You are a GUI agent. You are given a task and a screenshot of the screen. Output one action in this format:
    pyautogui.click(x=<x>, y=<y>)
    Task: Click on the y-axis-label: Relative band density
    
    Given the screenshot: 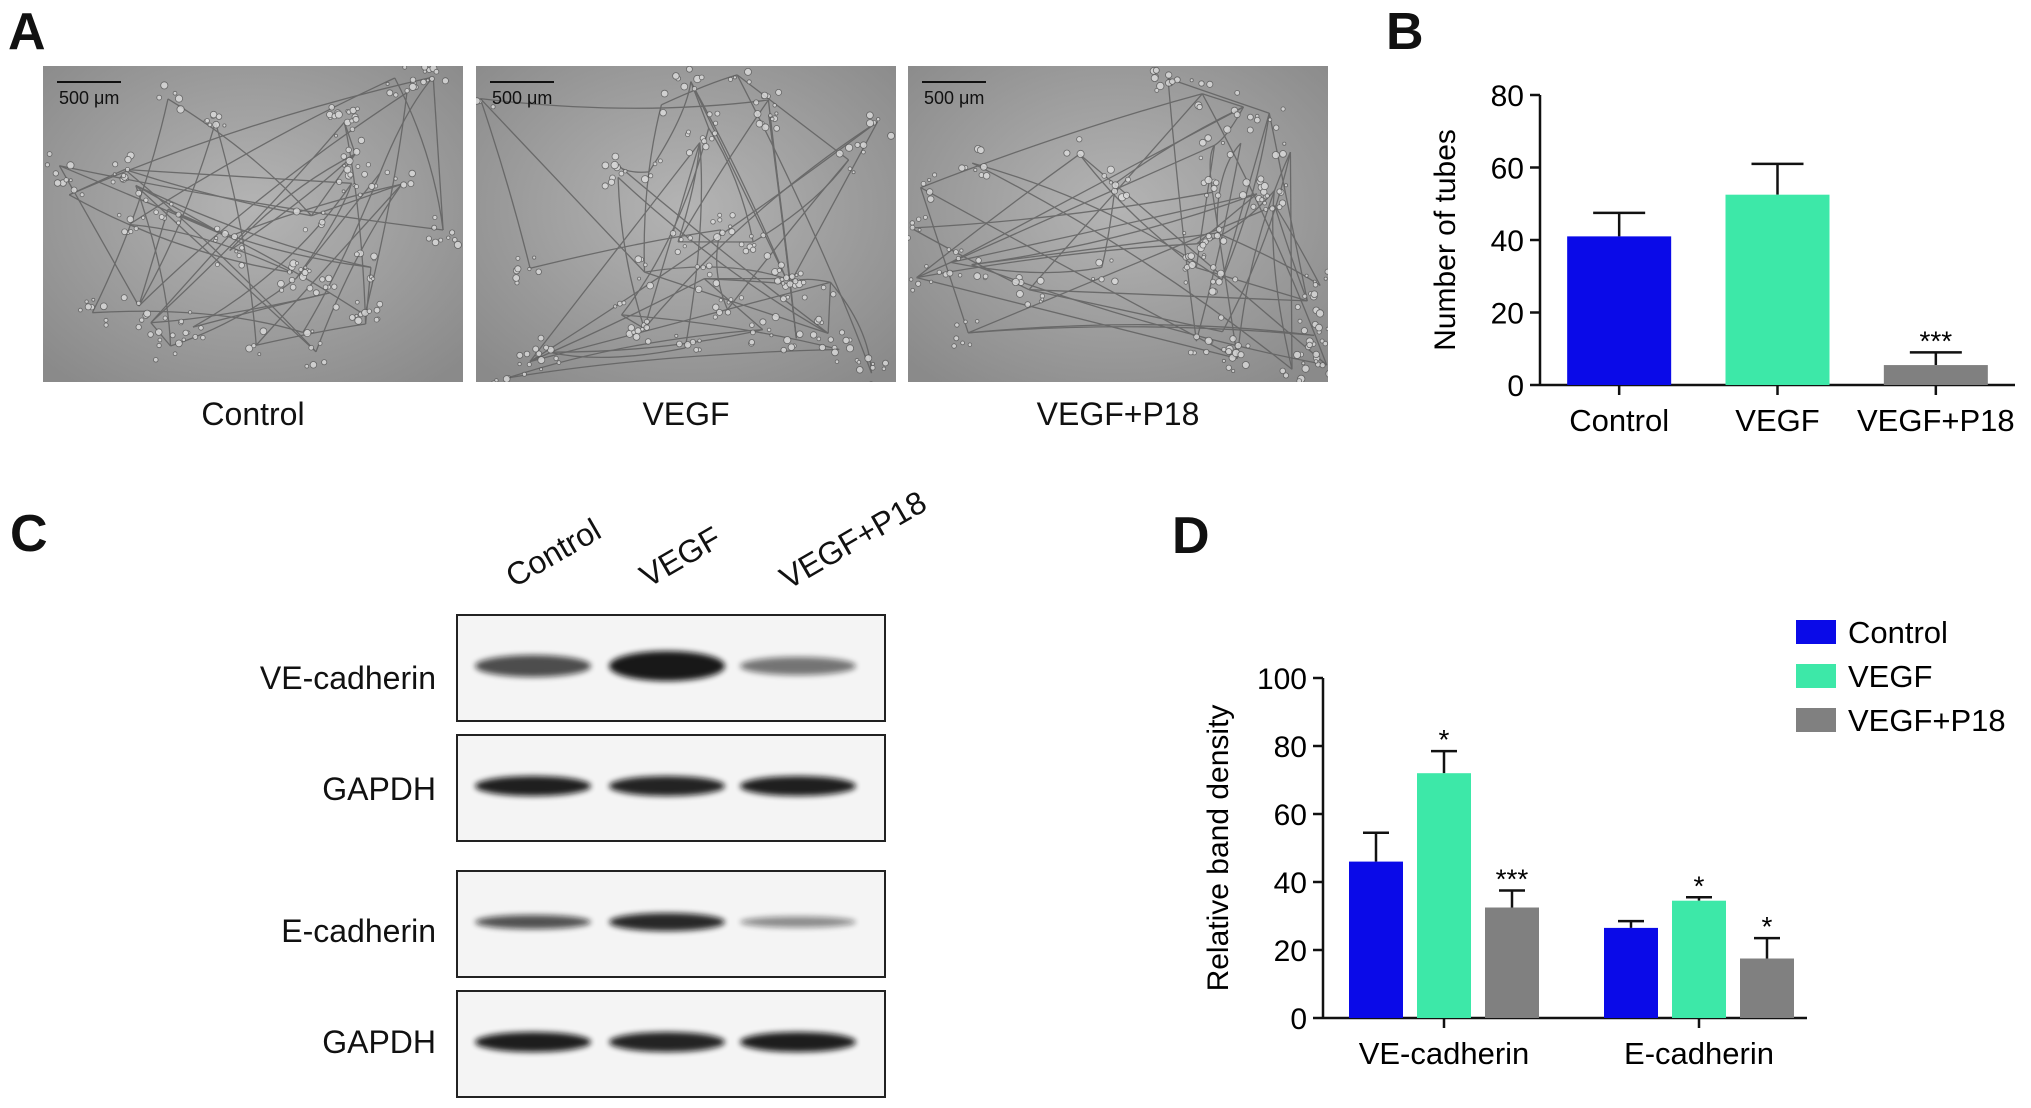 What is the action you would take?
    pyautogui.click(x=1218, y=848)
    